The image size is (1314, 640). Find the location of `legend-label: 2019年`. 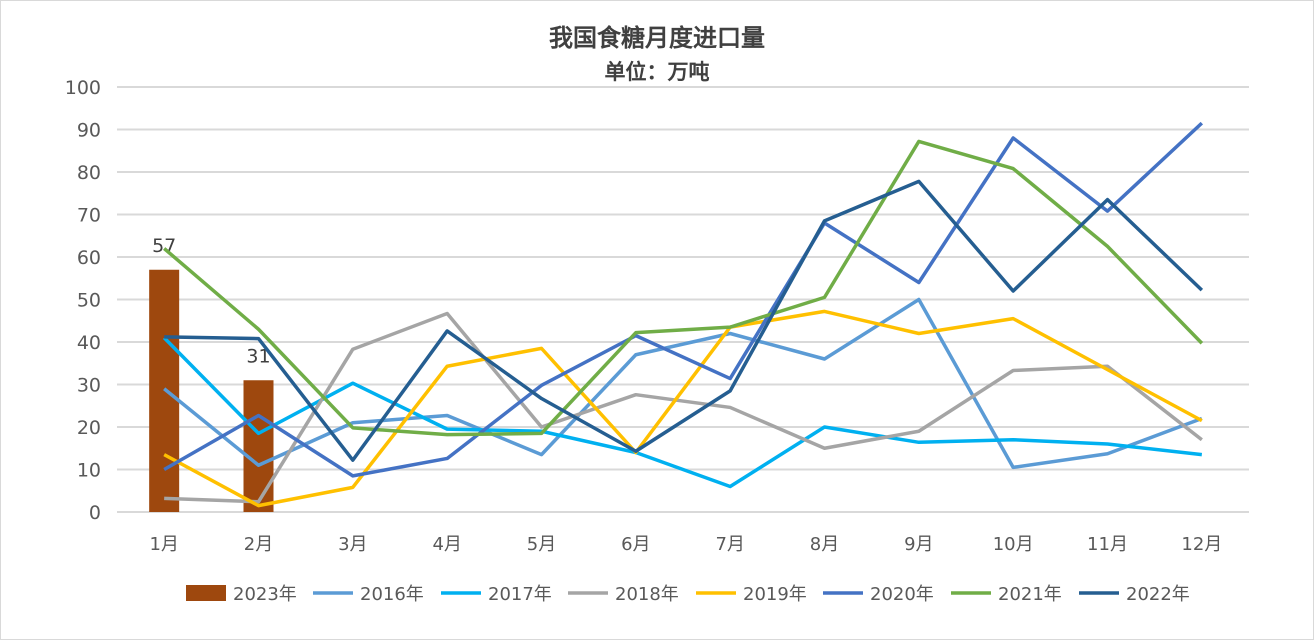

legend-label: 2019年 is located at coordinates (775, 594).